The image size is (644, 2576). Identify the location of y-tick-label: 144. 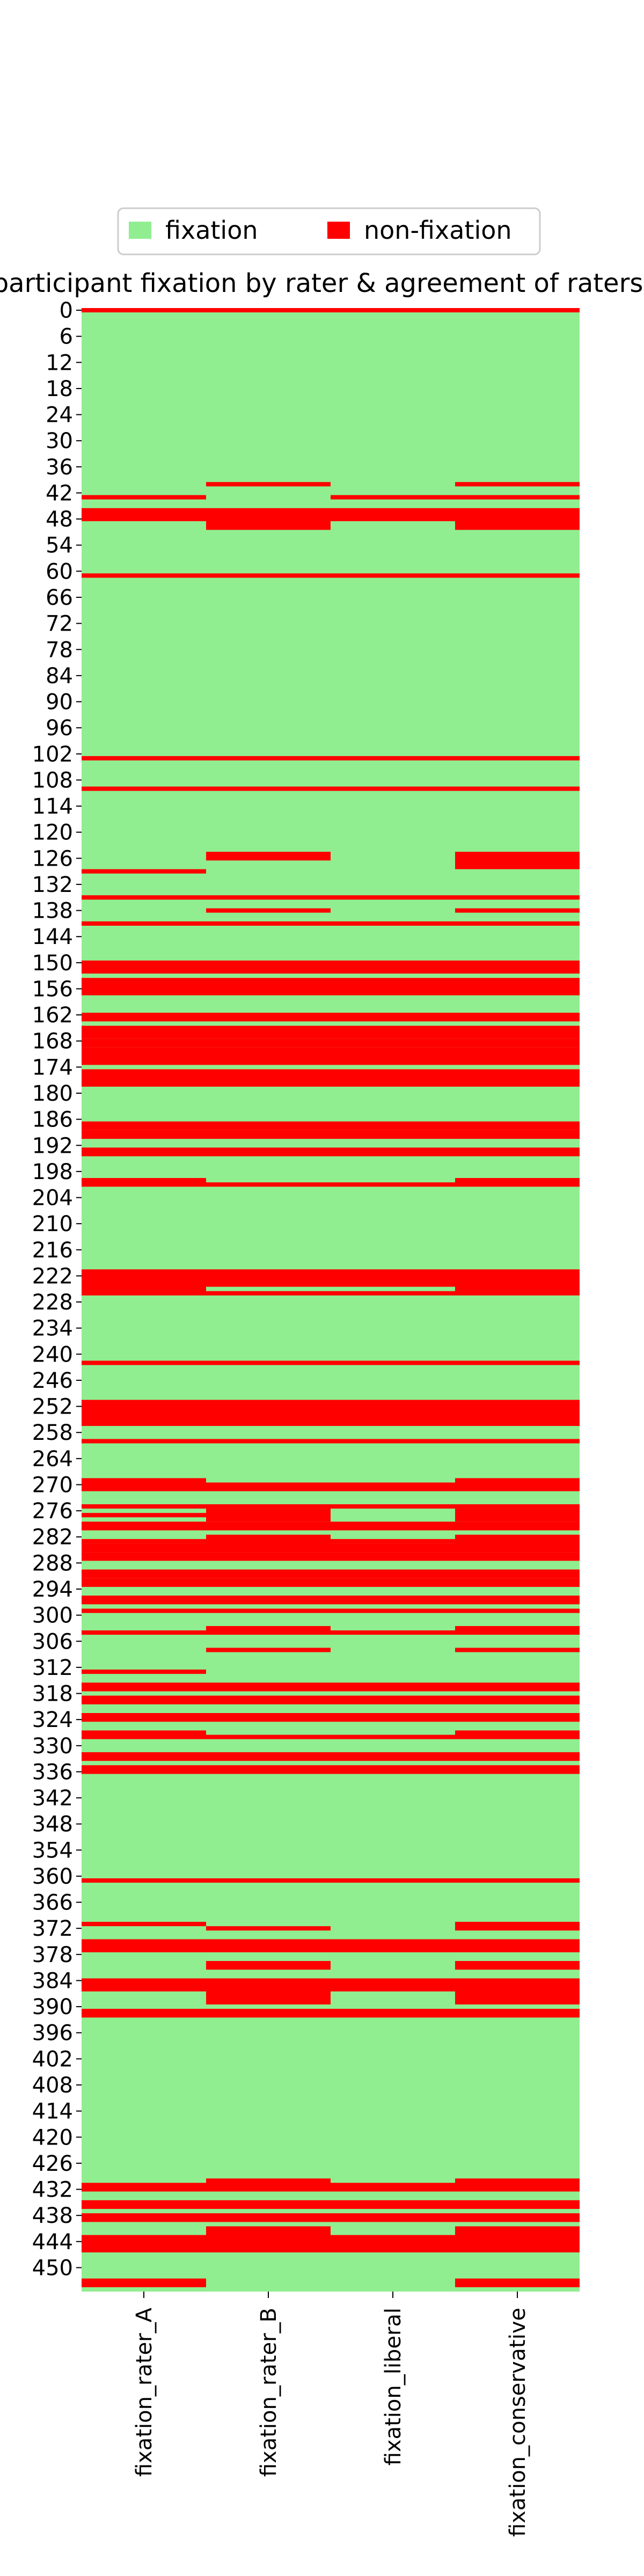
(52, 937).